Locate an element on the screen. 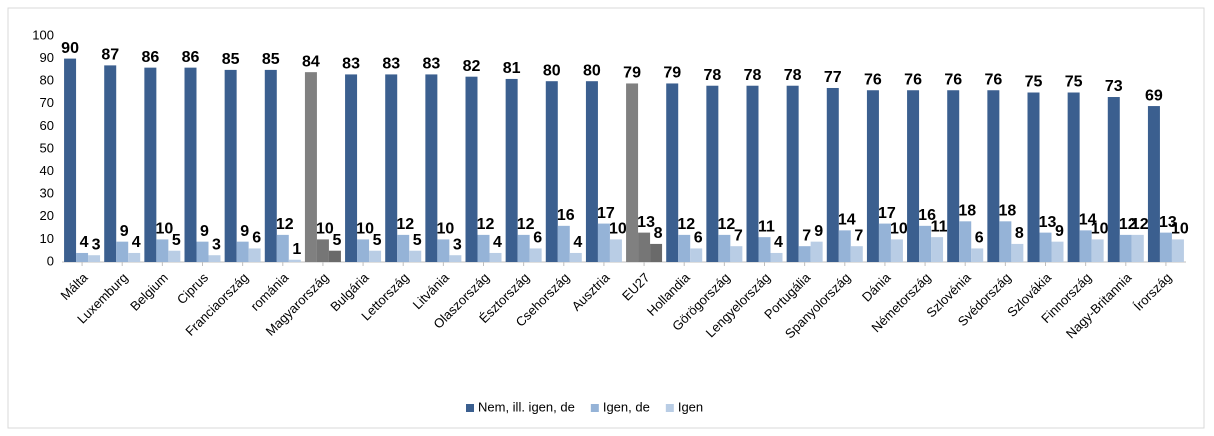  value-label: 80 is located at coordinates (552, 70).